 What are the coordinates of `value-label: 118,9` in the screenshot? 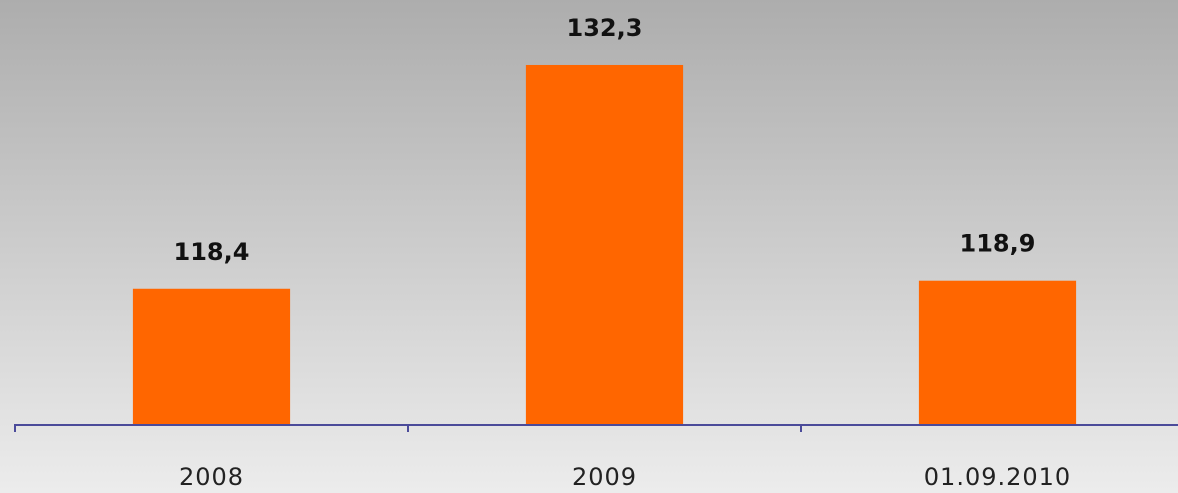 It's located at (998, 244).